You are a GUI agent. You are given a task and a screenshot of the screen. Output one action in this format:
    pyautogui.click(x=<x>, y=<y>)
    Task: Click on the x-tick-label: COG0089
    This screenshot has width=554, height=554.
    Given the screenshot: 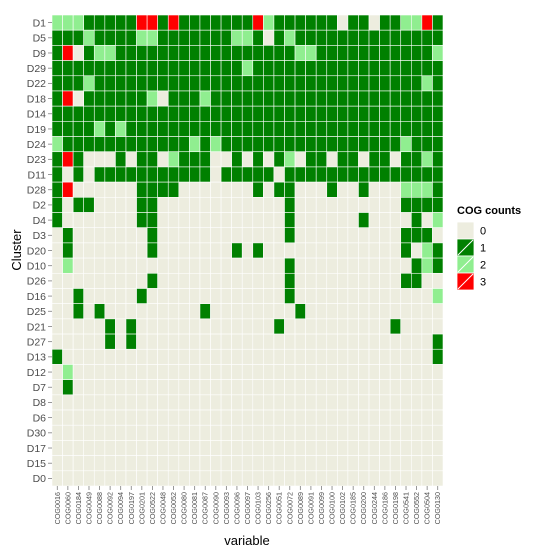 What is the action you would take?
    pyautogui.click(x=300, y=508)
    